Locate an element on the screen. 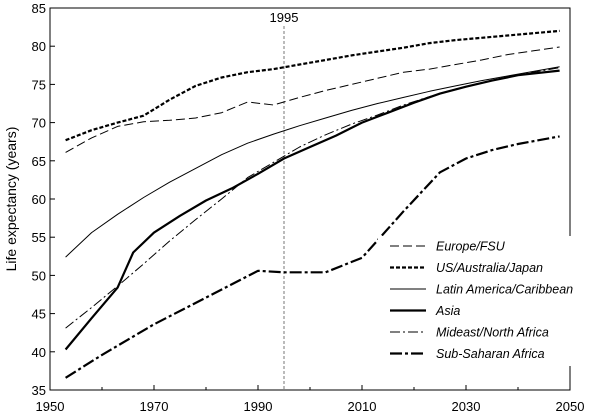  x-tick-label: 1970 is located at coordinates (154, 406).